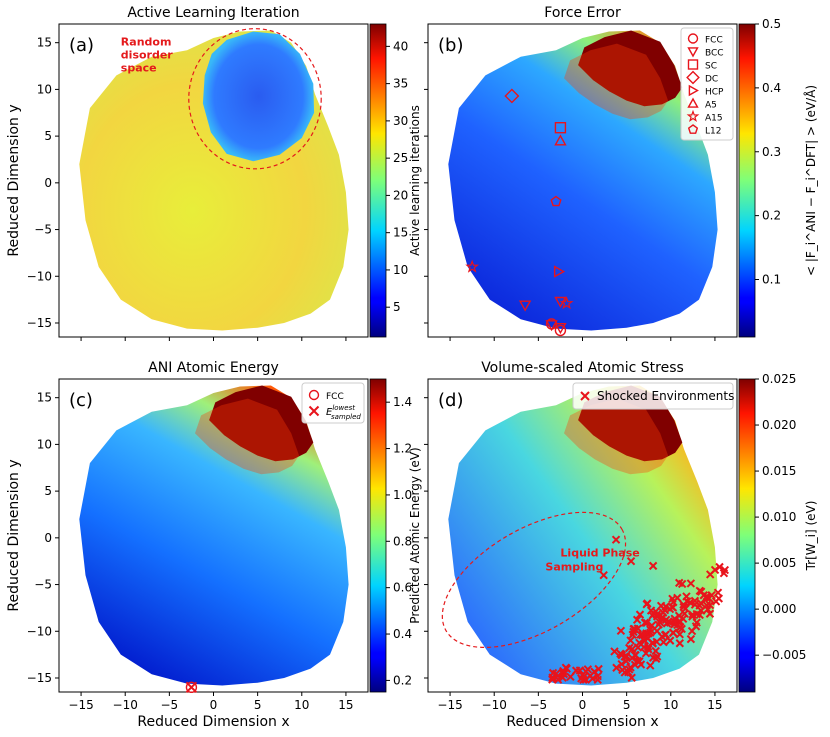 This screenshot has height=737, width=830. Describe the element at coordinates (779, 609) in the screenshot. I see `colorbar-tick-label: 0.000` at that location.